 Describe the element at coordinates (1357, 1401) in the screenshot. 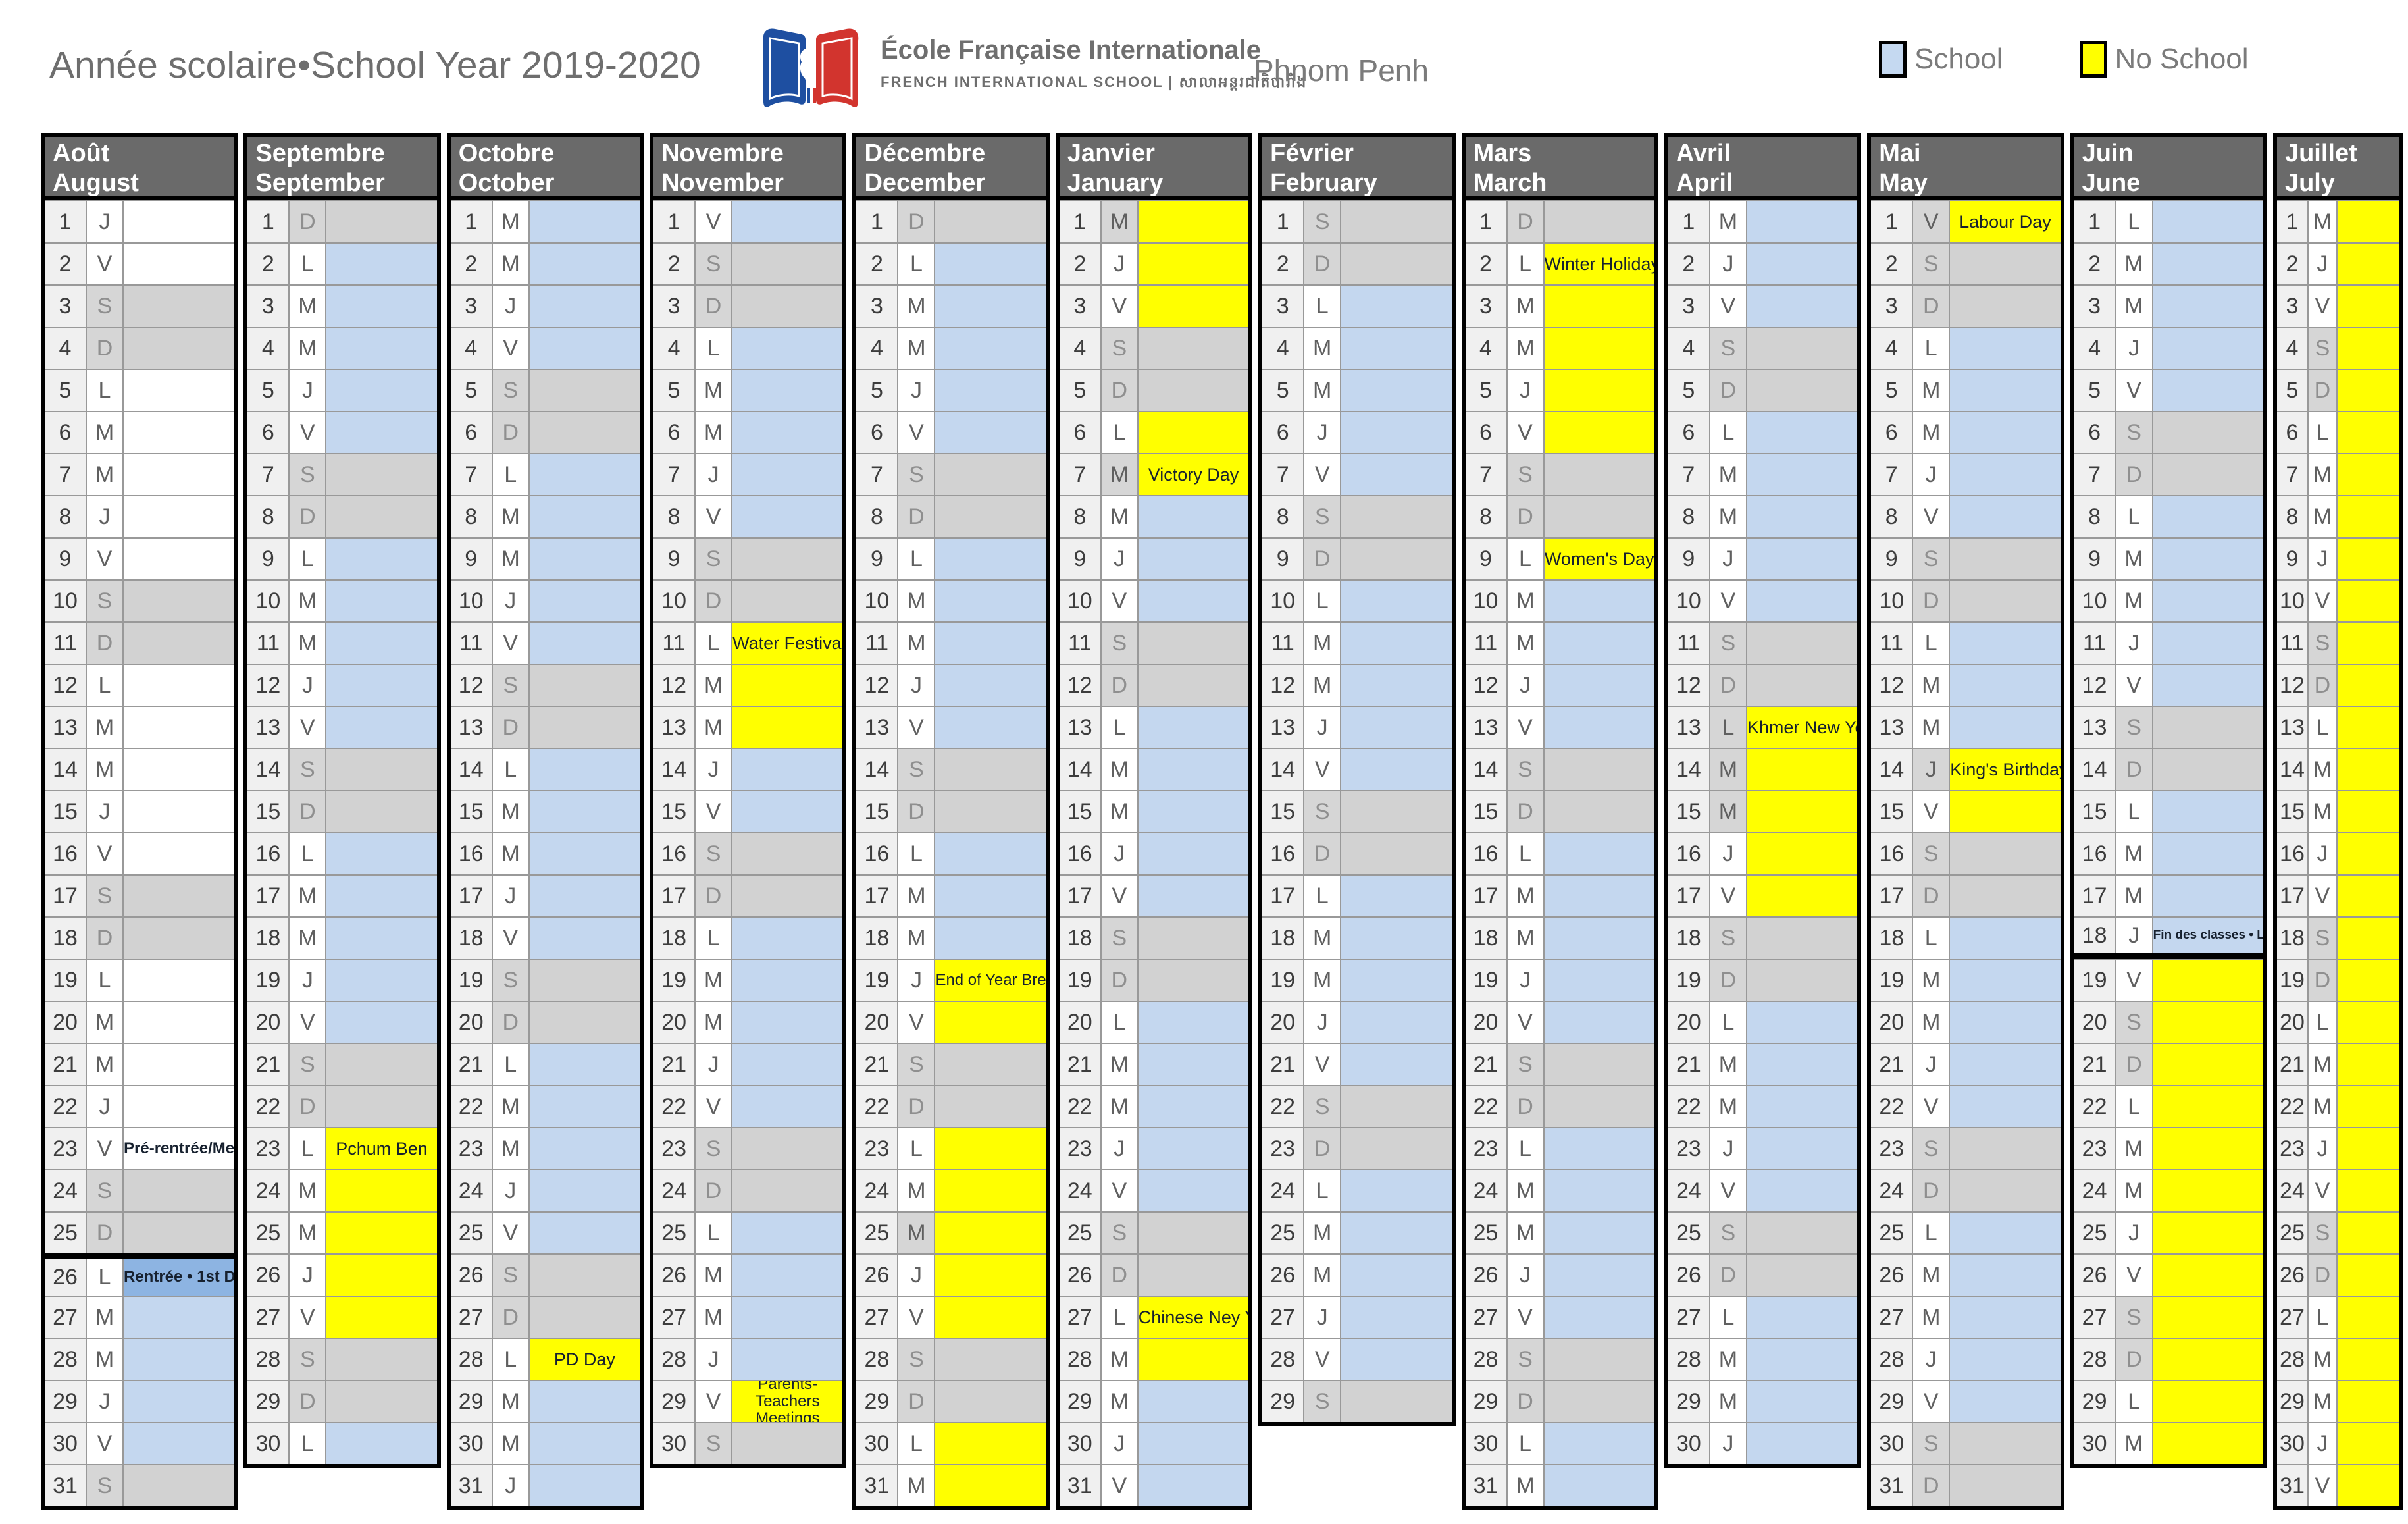

I see `day-row: 29 S` at that location.